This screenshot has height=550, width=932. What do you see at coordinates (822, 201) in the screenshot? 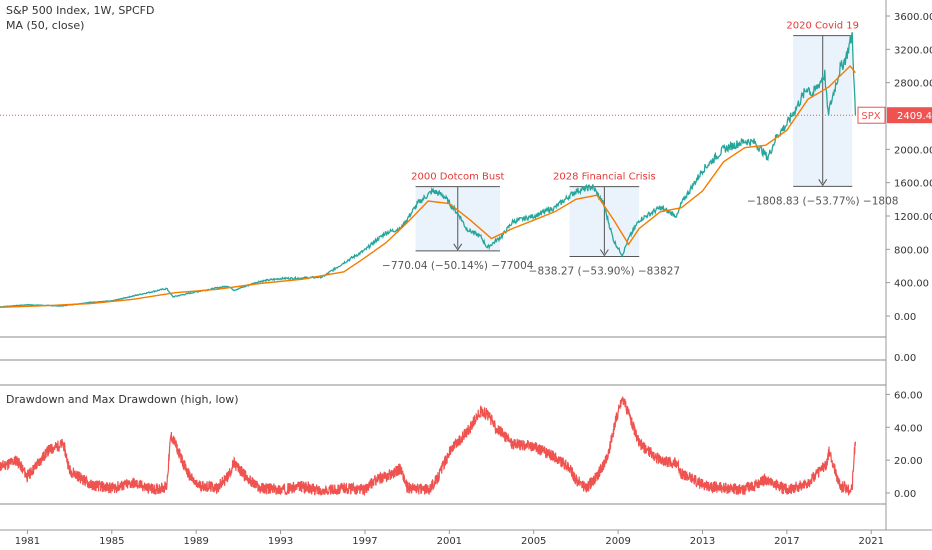
I see `measure-label: −1808.83 (−53.77%) −1808` at bounding box center [822, 201].